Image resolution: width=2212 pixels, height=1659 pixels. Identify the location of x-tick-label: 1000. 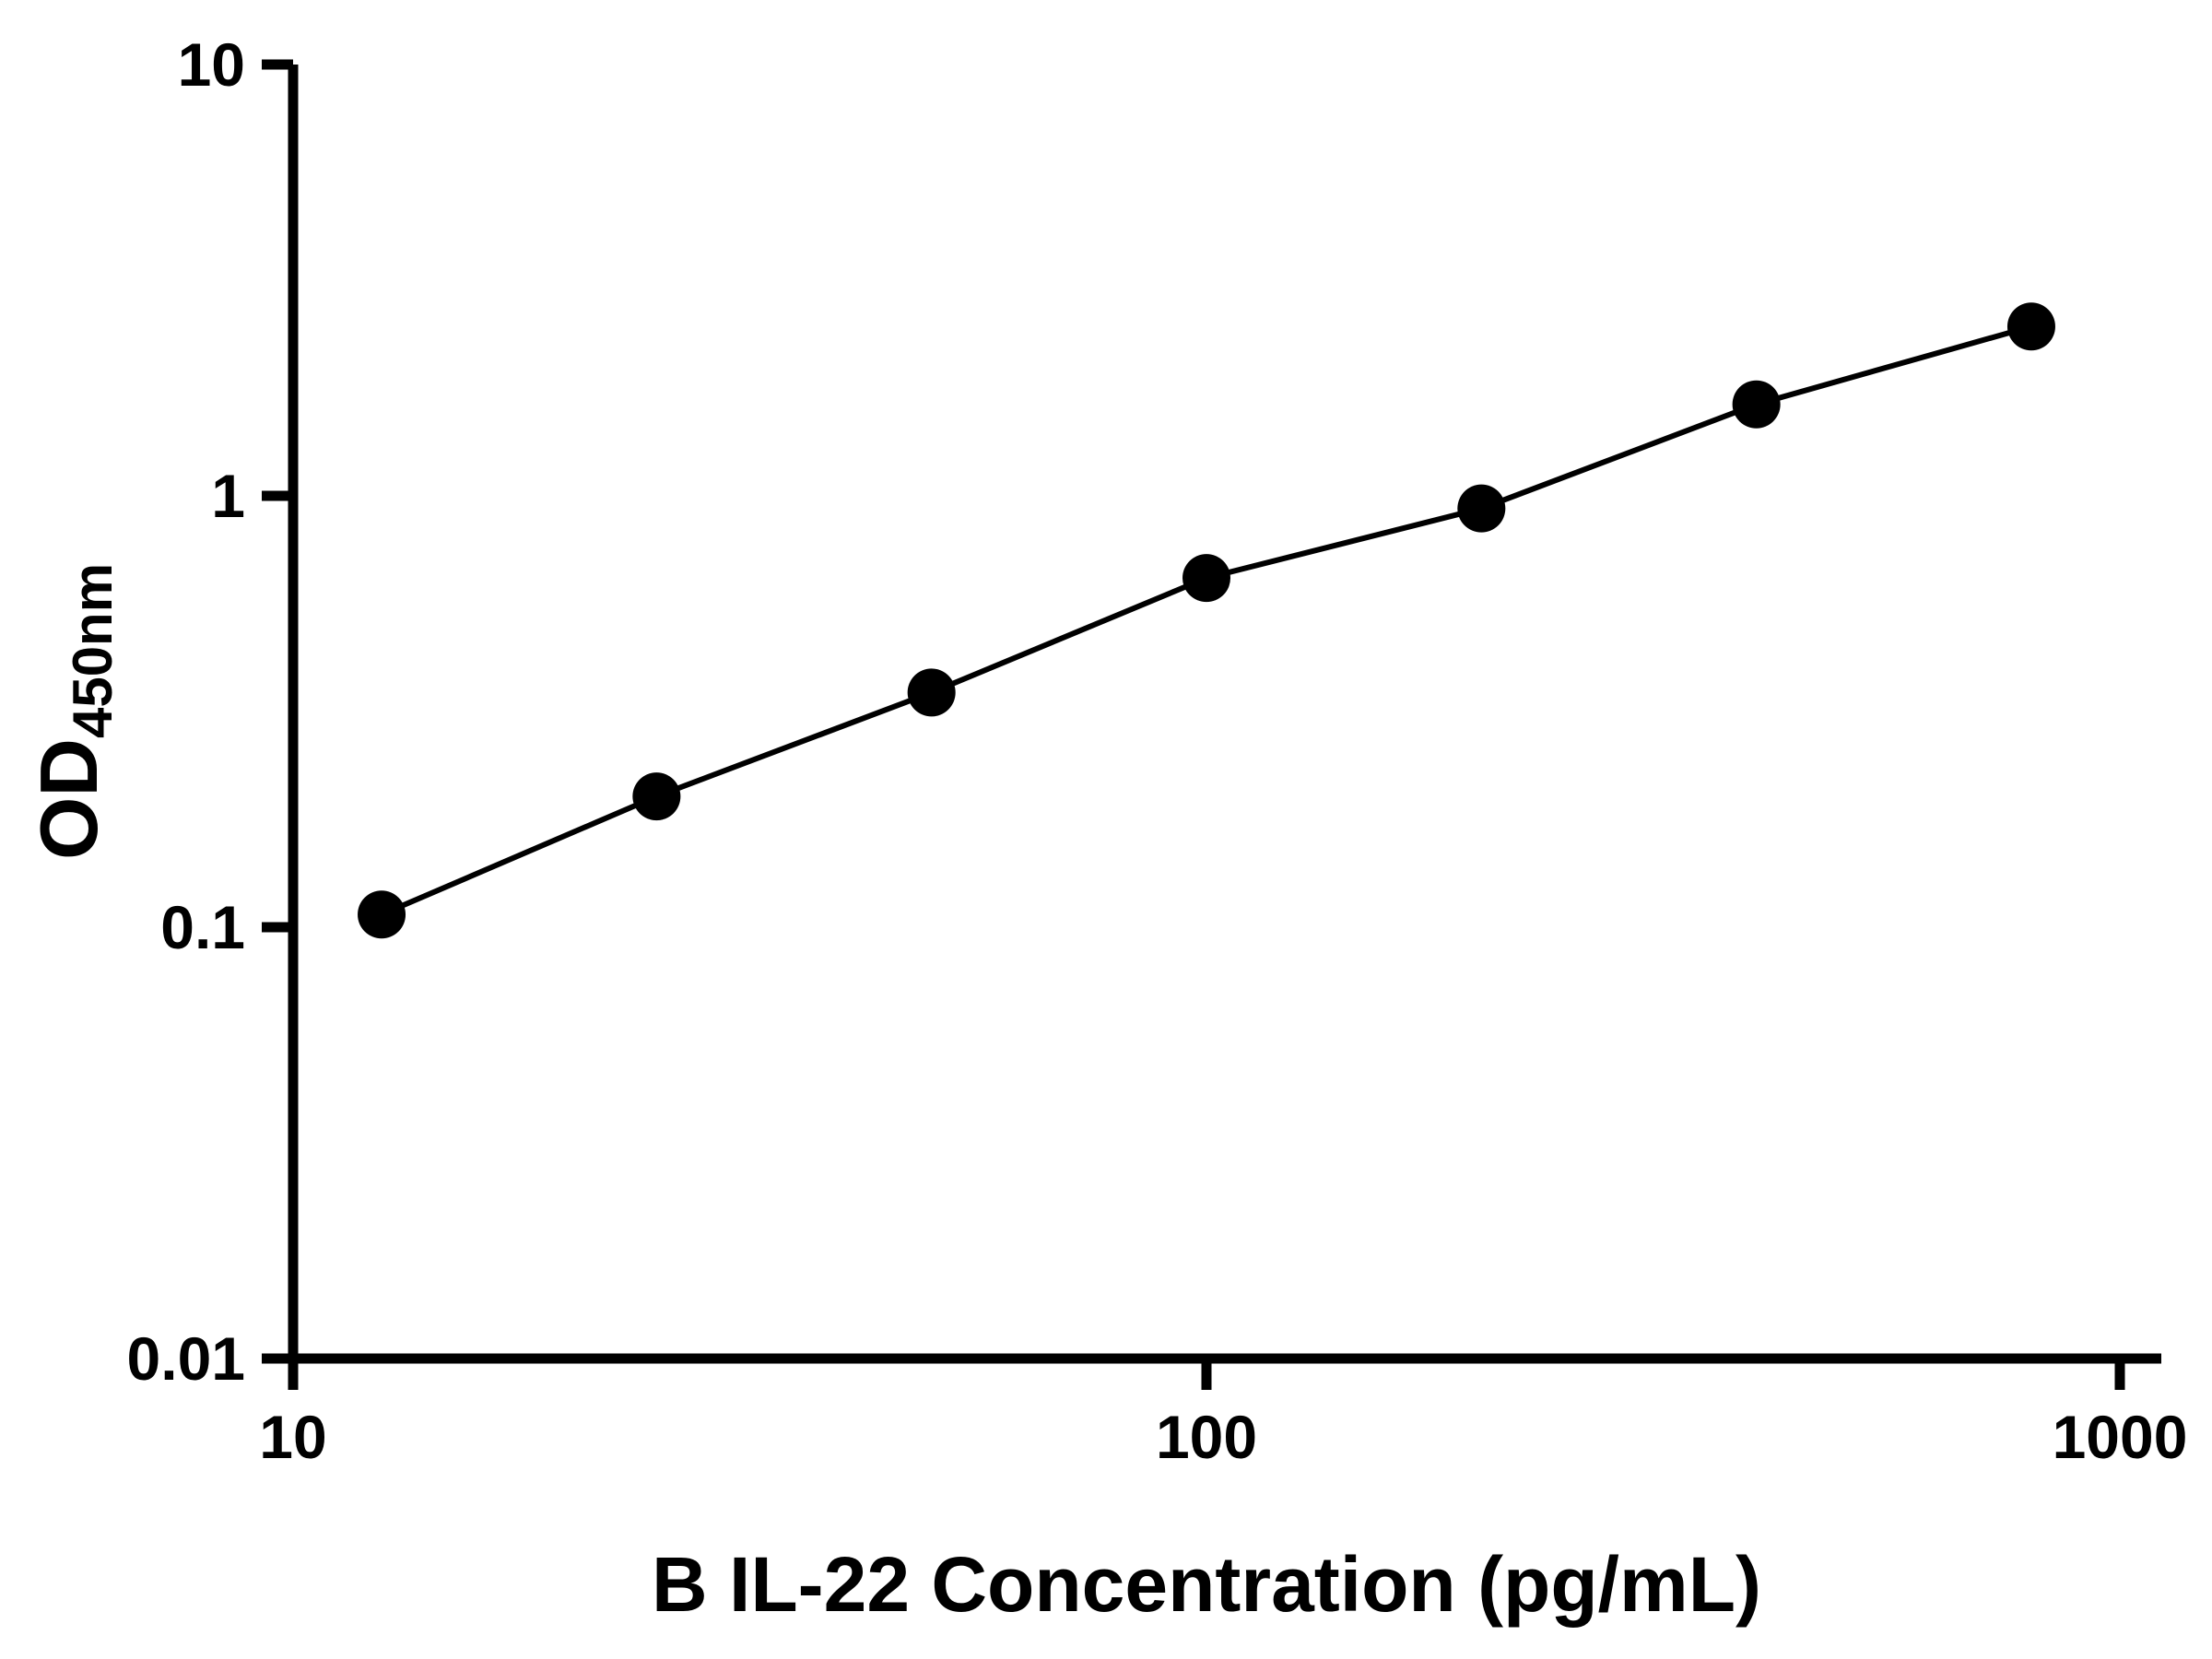
(2120, 1437).